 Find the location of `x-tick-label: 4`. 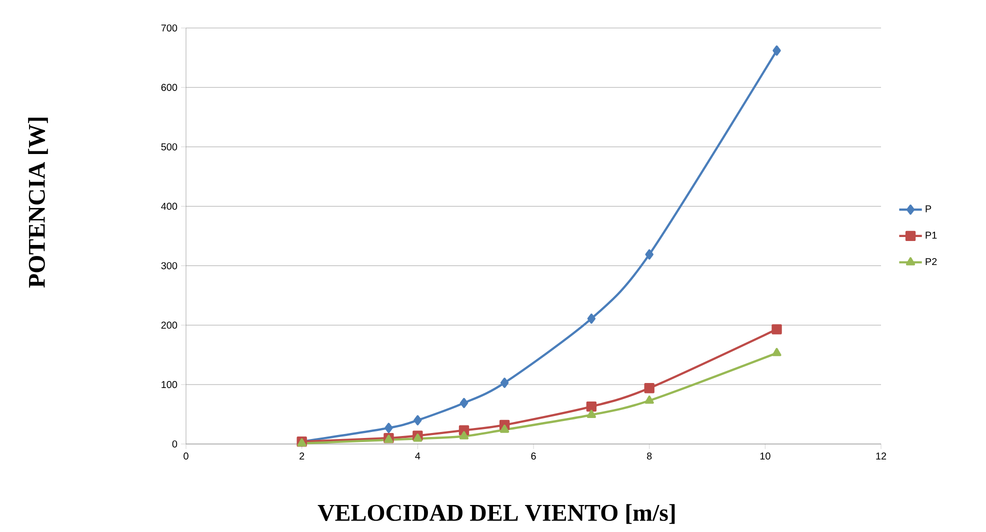

x-tick-label: 4 is located at coordinates (417, 456).